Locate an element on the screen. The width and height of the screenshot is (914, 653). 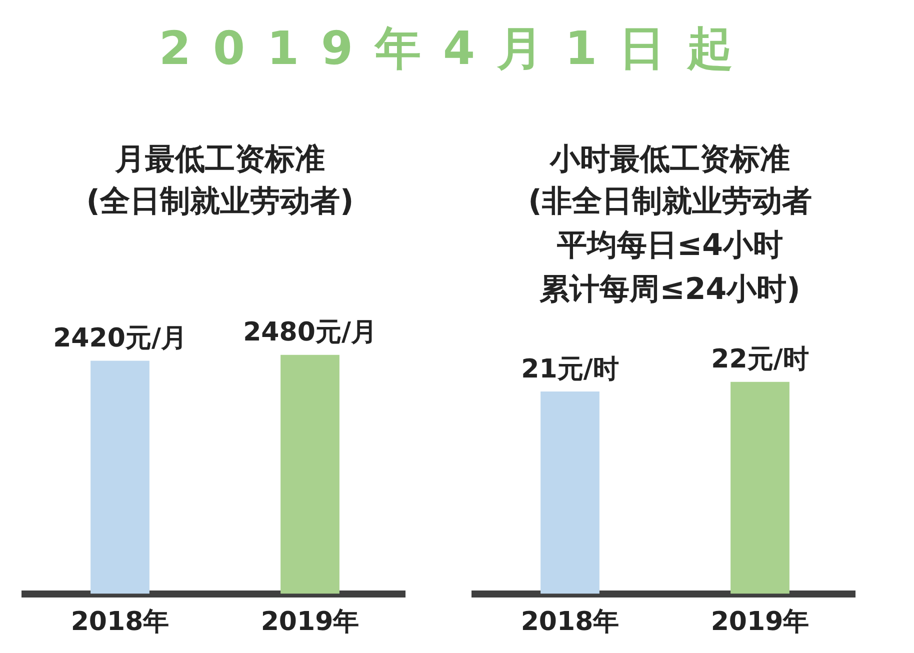
data-label: 22元/时 is located at coordinates (760, 359).